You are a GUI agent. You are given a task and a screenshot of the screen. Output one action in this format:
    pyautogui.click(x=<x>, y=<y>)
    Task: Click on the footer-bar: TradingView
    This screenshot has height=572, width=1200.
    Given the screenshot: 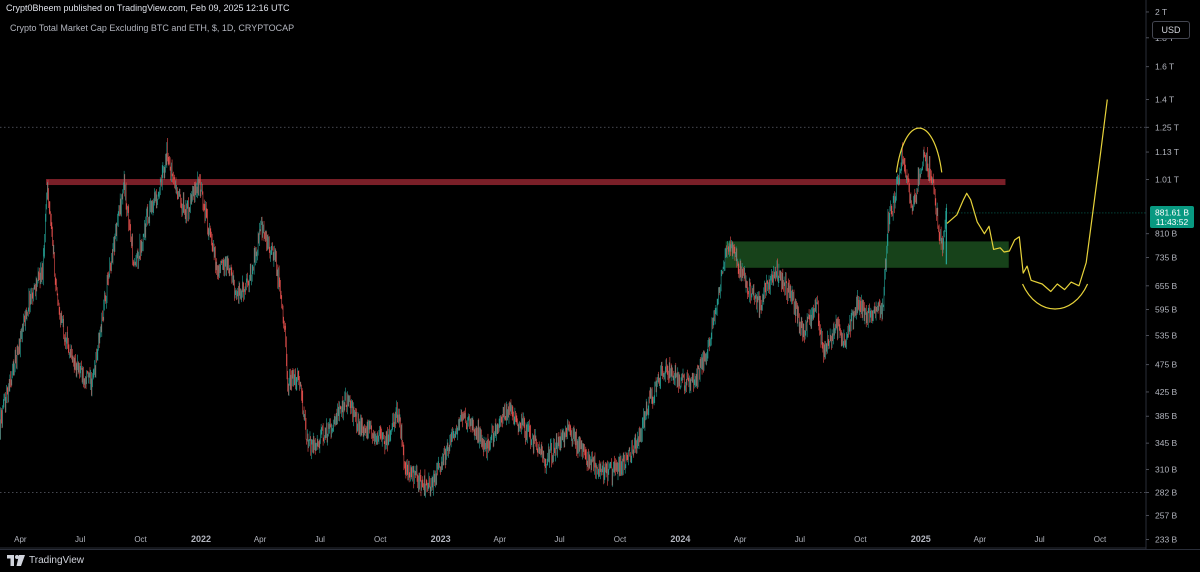 What is the action you would take?
    pyautogui.click(x=600, y=560)
    